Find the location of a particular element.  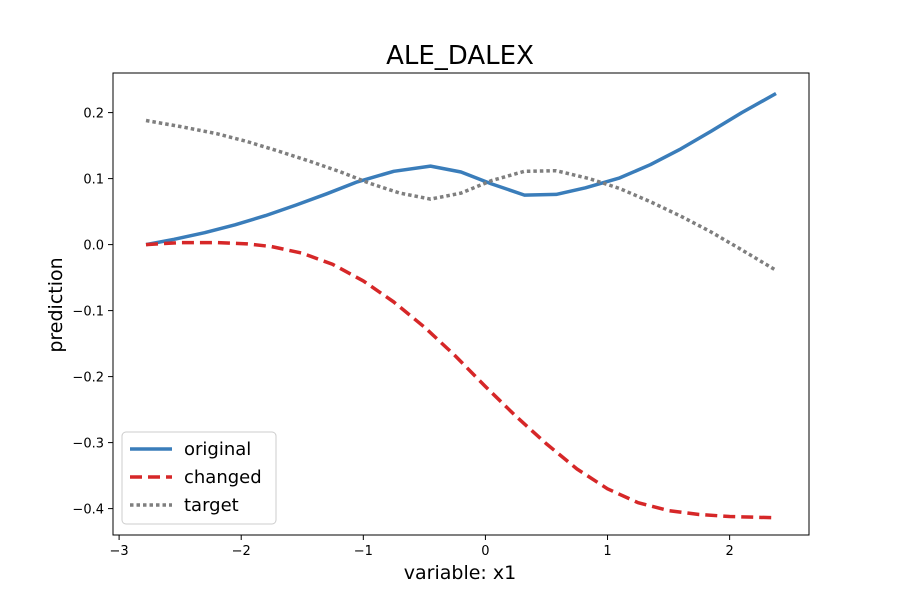

legend-label-original: original is located at coordinates (217, 449).